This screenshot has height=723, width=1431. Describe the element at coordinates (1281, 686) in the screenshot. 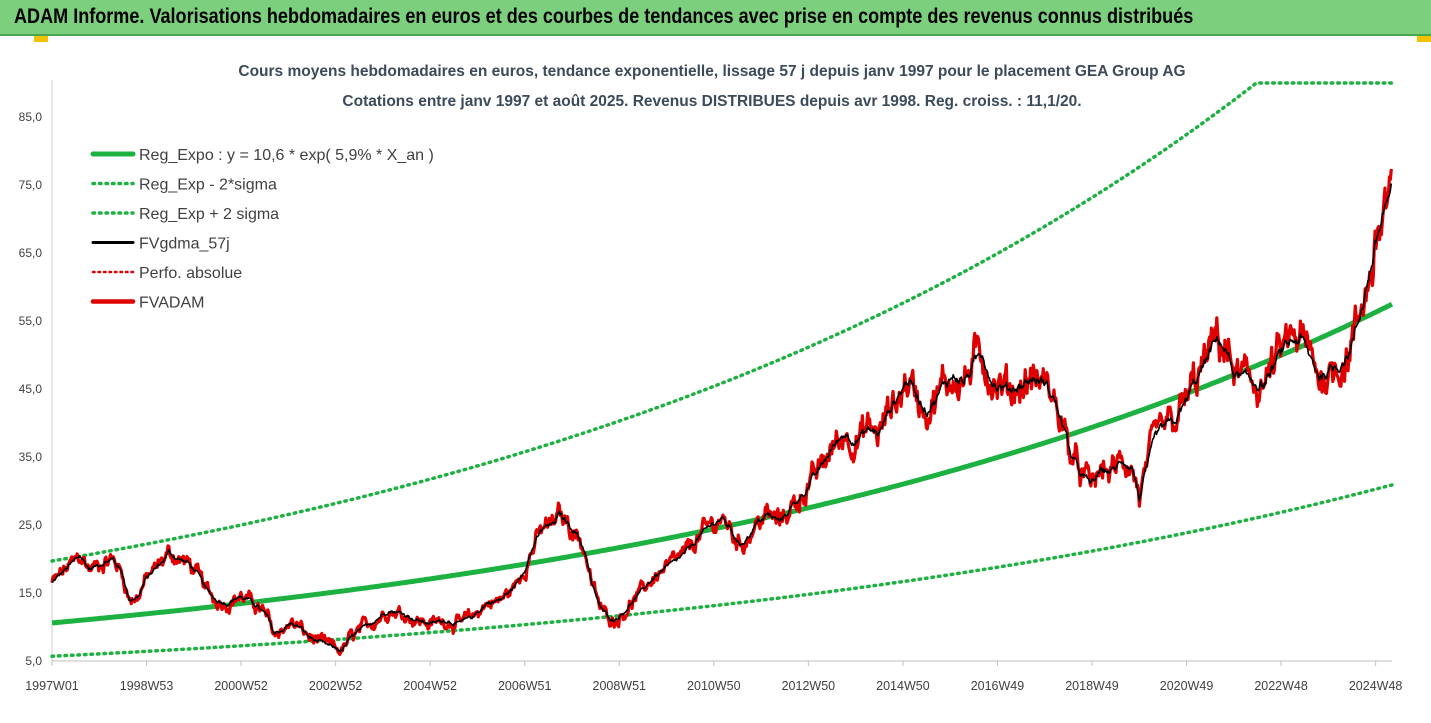

I see `x-tick-label: 2022W48` at that location.